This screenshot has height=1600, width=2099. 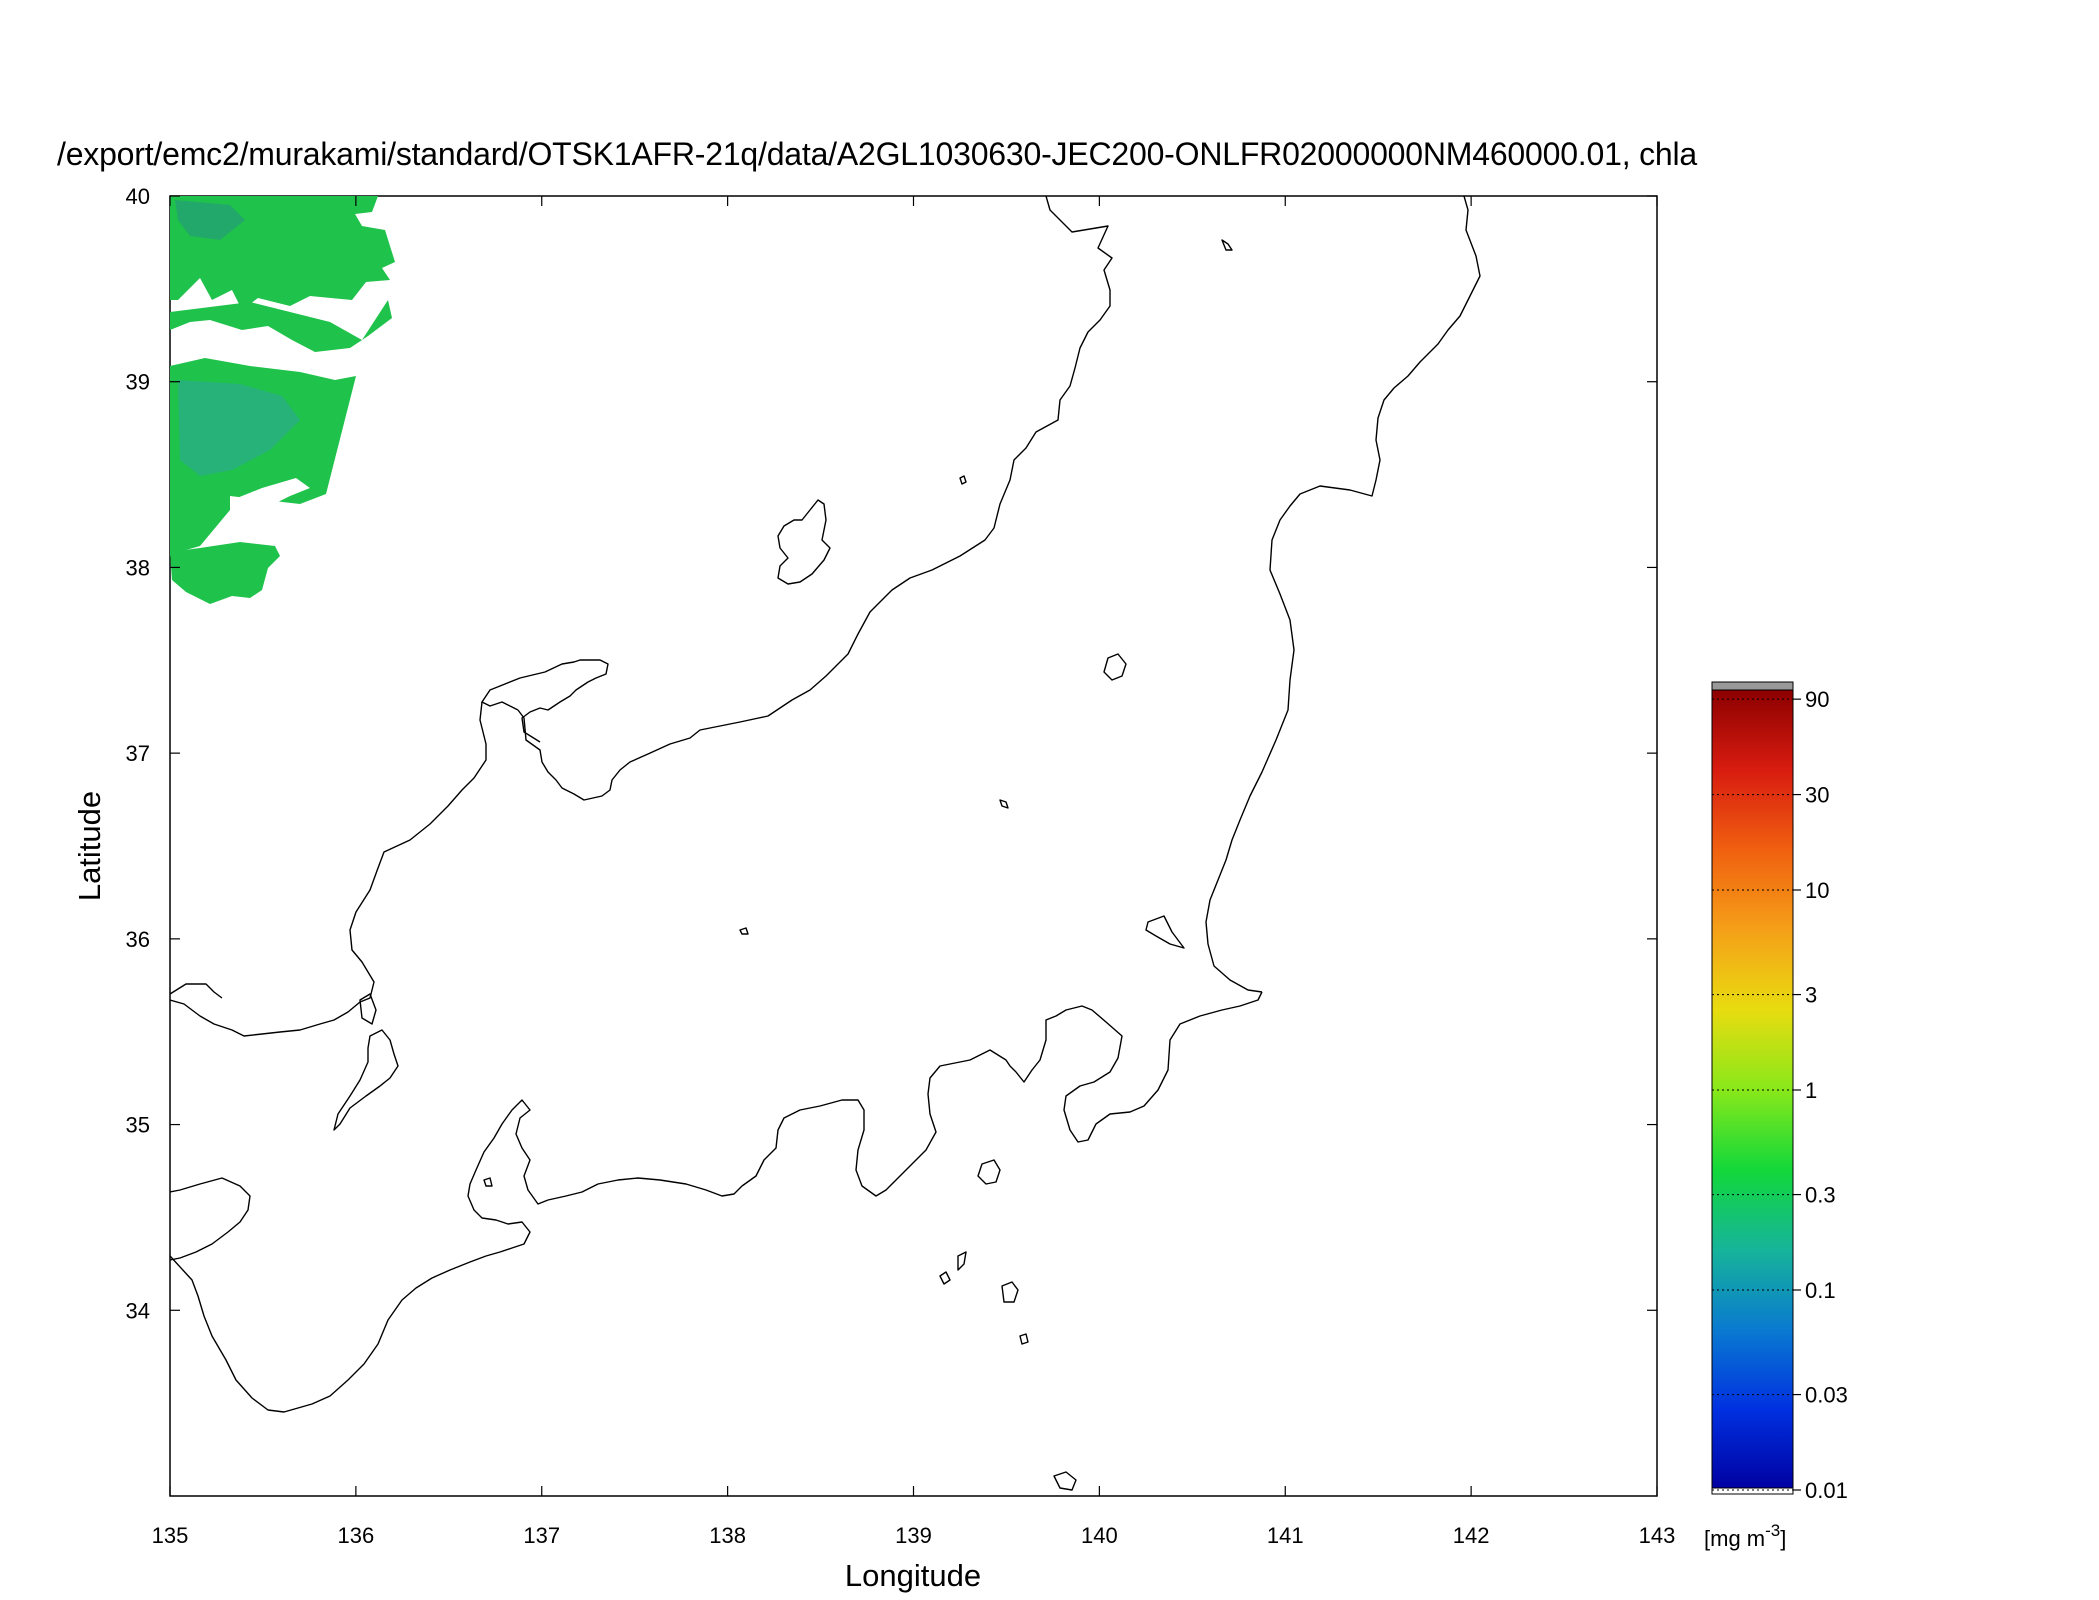 I want to click on cloud-gap, so click(x=271, y=497).